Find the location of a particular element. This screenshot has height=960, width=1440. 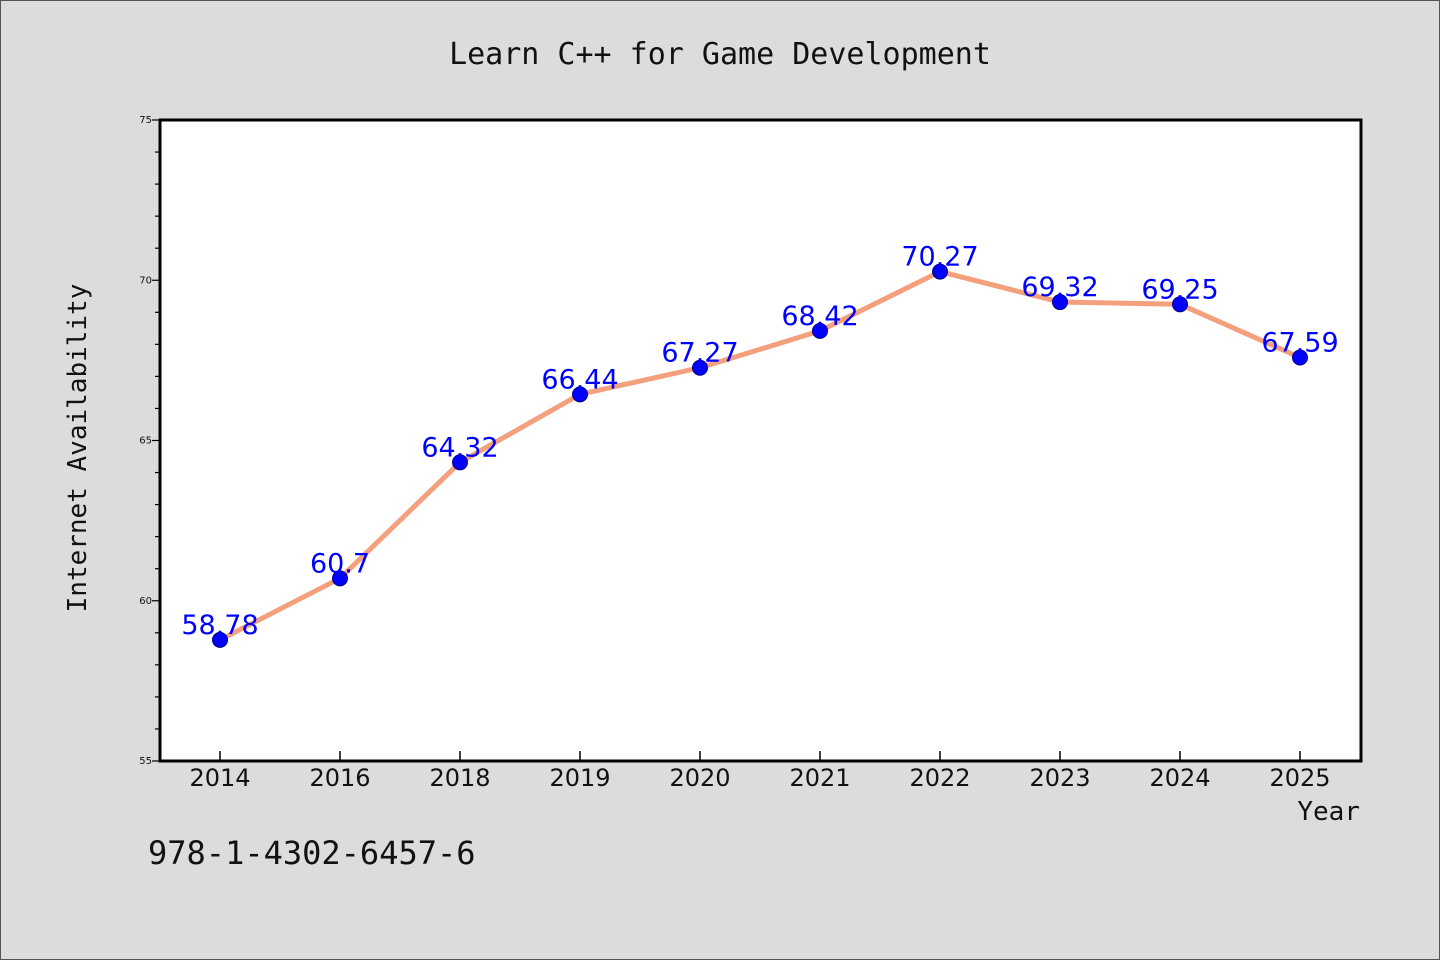

data-label: 70.27 is located at coordinates (939, 257).